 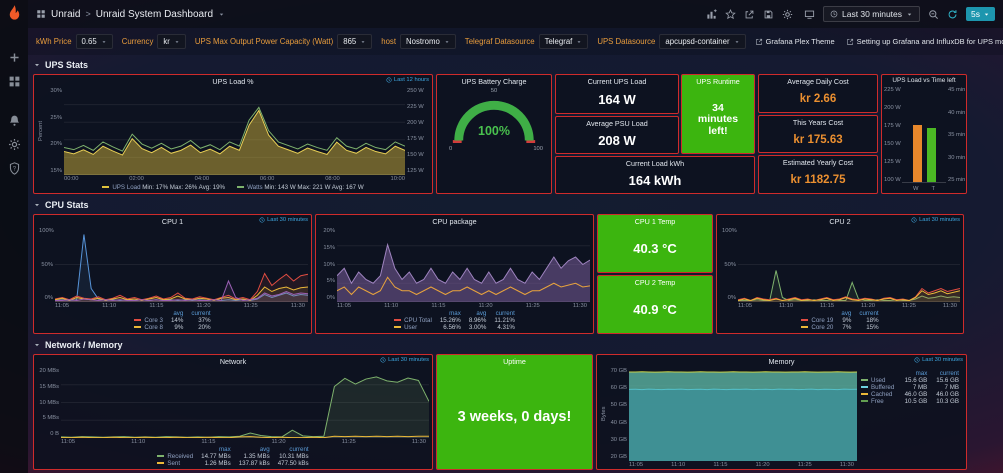 What do you see at coordinates (233, 81) in the screenshot?
I see `panel-title: UPS Load %` at bounding box center [233, 81].